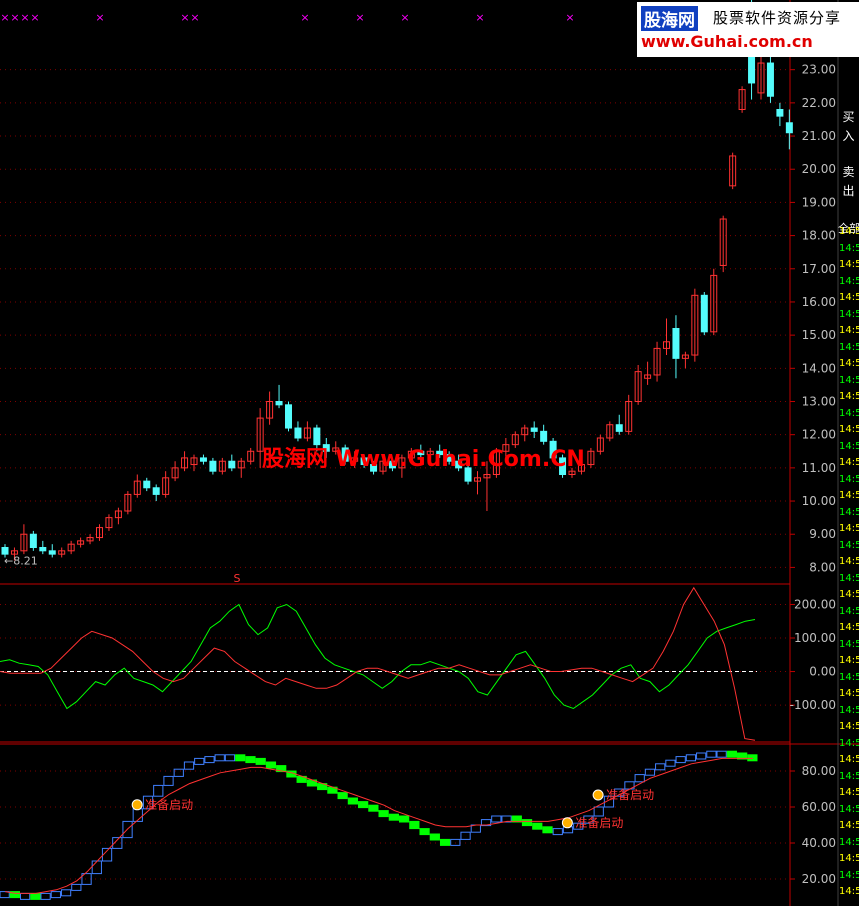 This screenshot has height=906, width=859. What do you see at coordinates (819, 879) in the screenshot?
I see `oscillator-tick-label: 20.00` at bounding box center [819, 879].